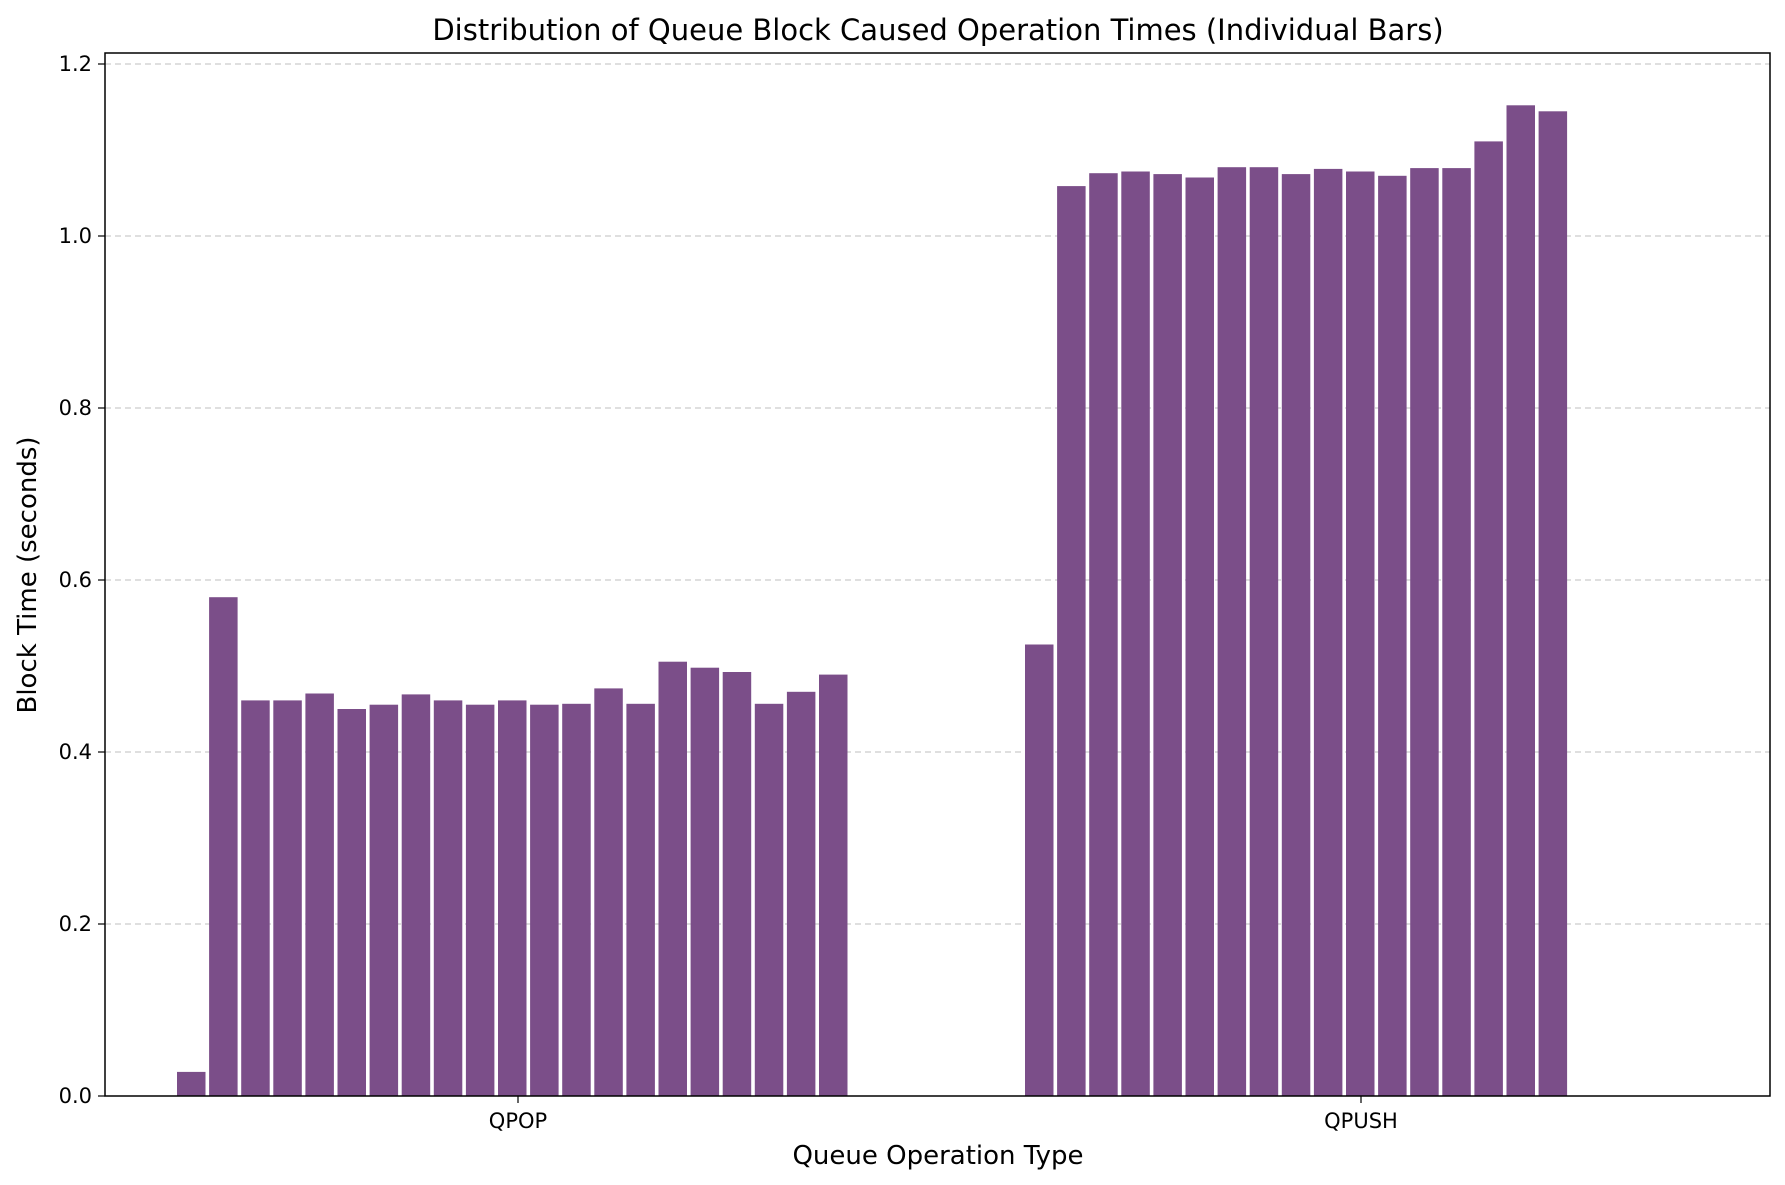  What do you see at coordinates (75, 408) in the screenshot?
I see `y-tick-label: 0.8` at bounding box center [75, 408].